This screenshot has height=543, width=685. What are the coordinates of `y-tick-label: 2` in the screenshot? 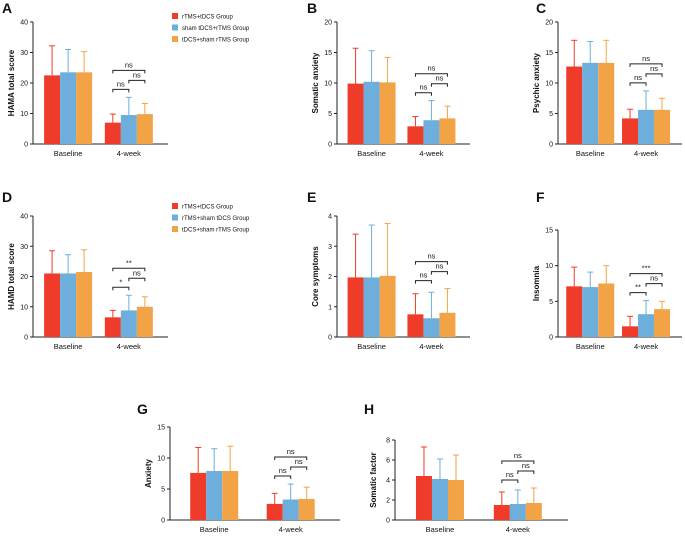 It's located at (388, 501).